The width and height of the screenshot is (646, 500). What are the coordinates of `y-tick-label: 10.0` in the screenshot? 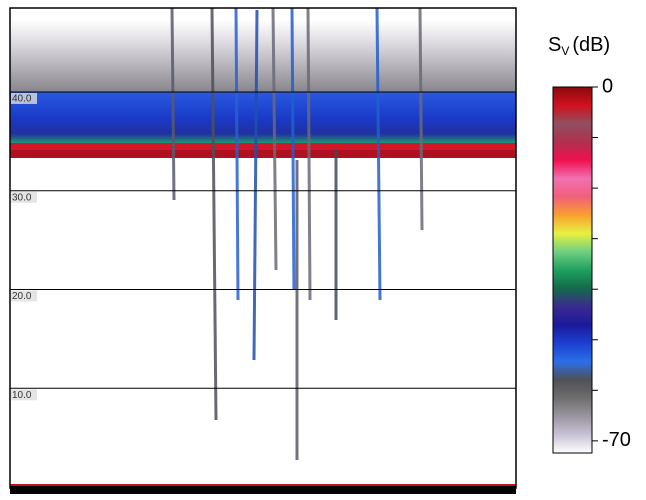 It's located at (22, 395).